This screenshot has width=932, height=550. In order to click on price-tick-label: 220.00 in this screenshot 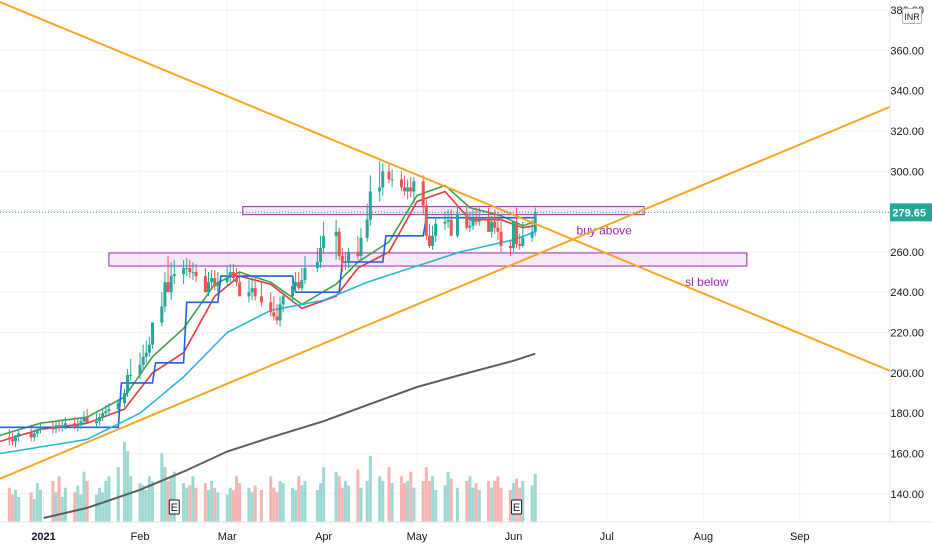, I will do `click(907, 334)`.